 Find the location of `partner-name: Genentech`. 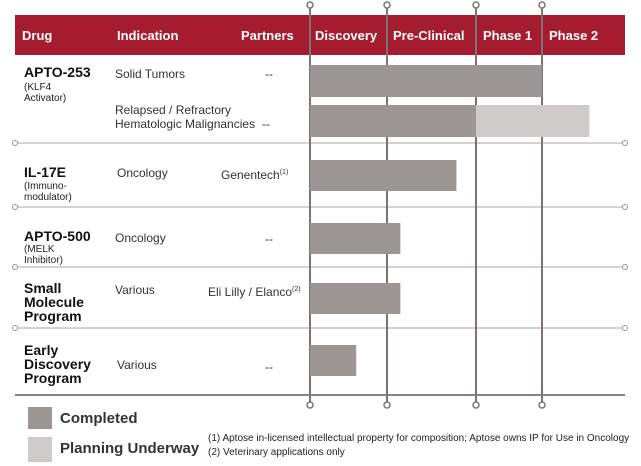

partner-name: Genentech is located at coordinates (250, 175).